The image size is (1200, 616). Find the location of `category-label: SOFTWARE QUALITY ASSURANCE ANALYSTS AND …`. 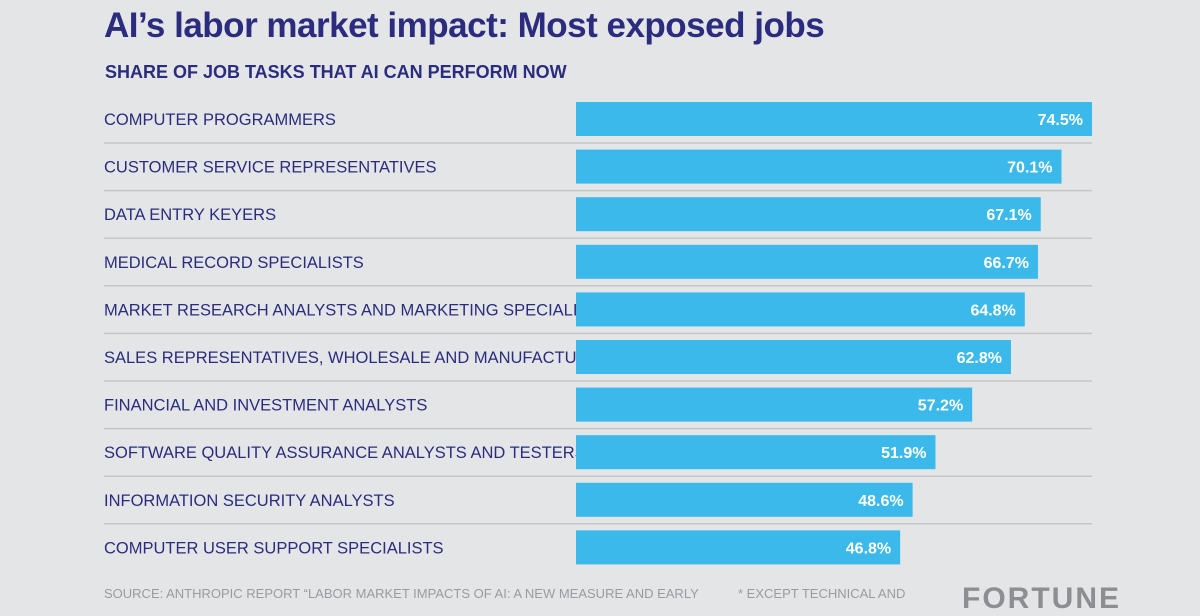

category-label: SOFTWARE QUALITY ASSURANCE ANALYSTS AND … is located at coordinates (345, 453).